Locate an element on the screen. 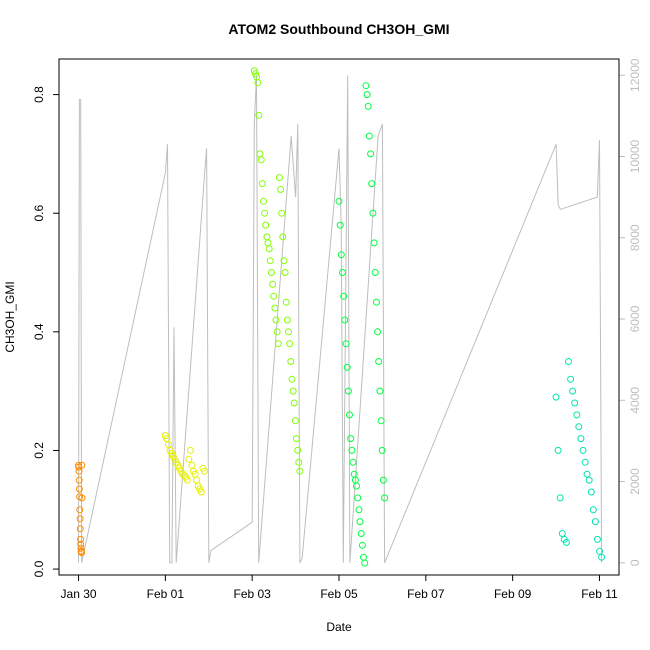 This screenshot has width=650, height=650. x-tick-label: Jan 30 is located at coordinates (79, 594).